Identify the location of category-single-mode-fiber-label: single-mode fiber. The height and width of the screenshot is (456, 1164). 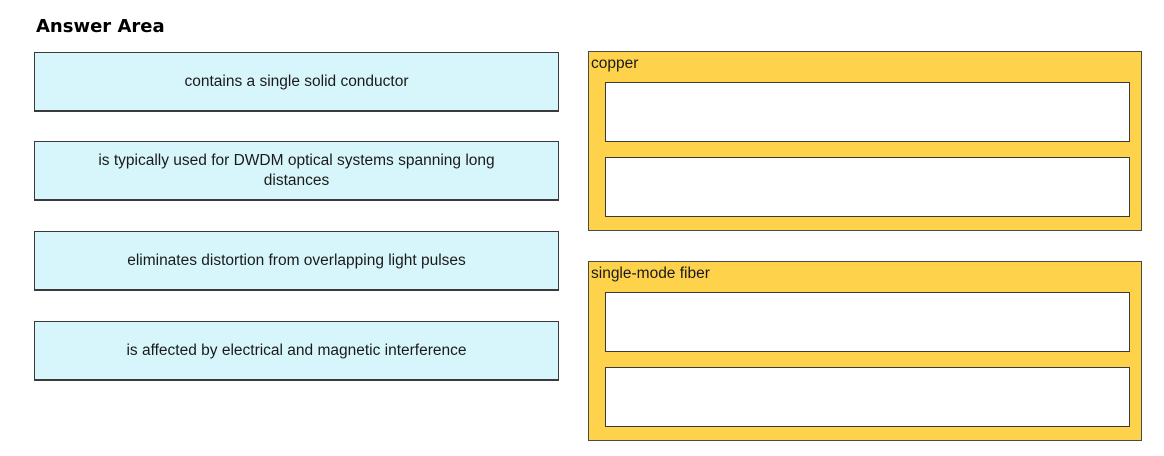
(650, 273).